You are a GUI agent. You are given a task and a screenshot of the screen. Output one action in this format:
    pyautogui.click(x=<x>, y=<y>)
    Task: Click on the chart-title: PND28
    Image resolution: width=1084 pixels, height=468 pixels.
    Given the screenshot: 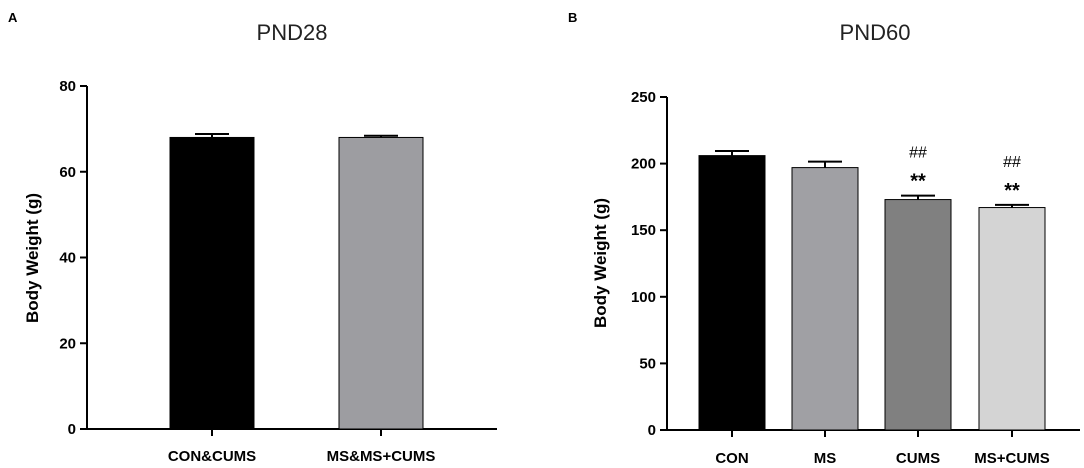 What is the action you would take?
    pyautogui.click(x=292, y=32)
    